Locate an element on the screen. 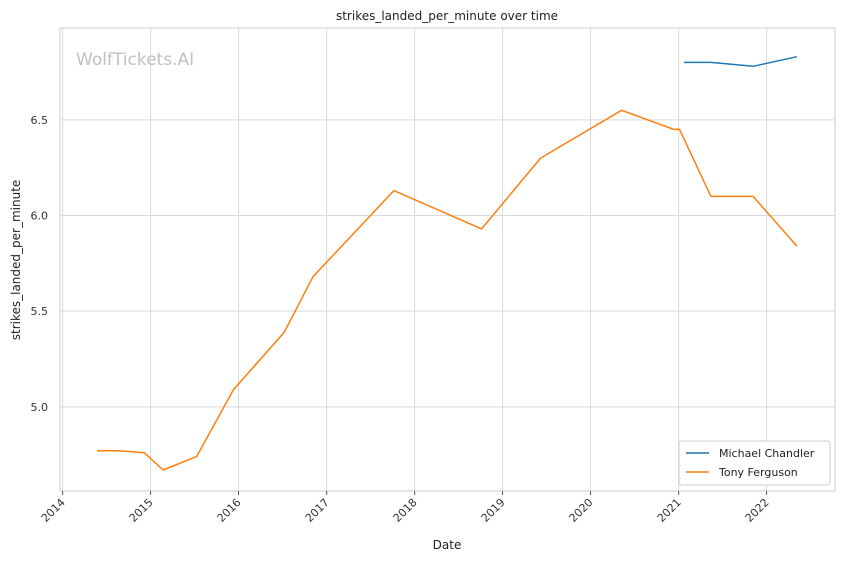 This screenshot has width=844, height=561. chart-title: strikes_landed_per_minute over time is located at coordinates (447, 16).